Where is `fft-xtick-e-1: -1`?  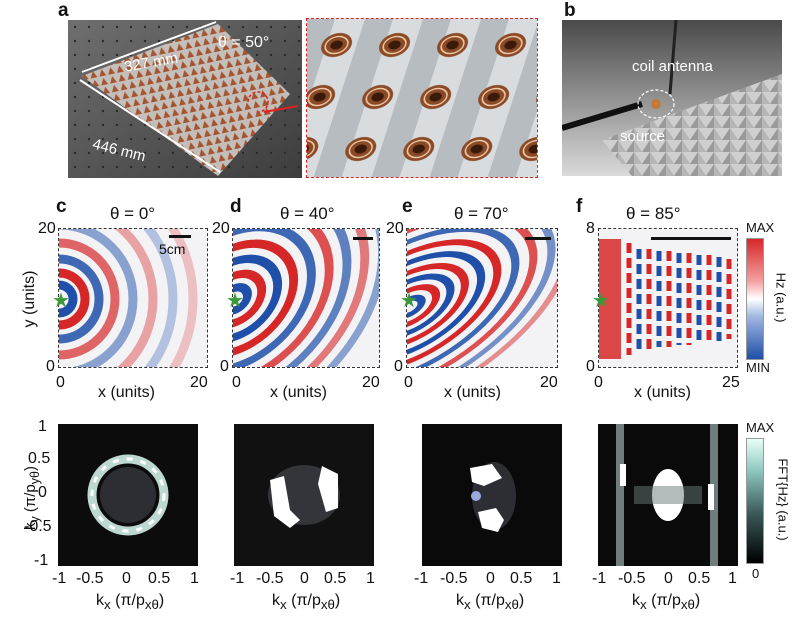 fft-xtick-e-1: -1 is located at coordinates (421, 578).